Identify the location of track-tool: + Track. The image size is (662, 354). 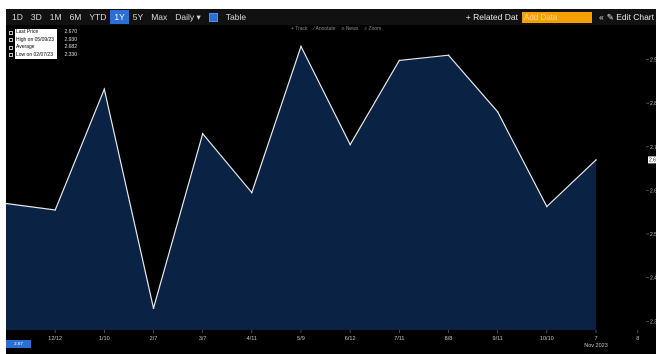
(299, 29).